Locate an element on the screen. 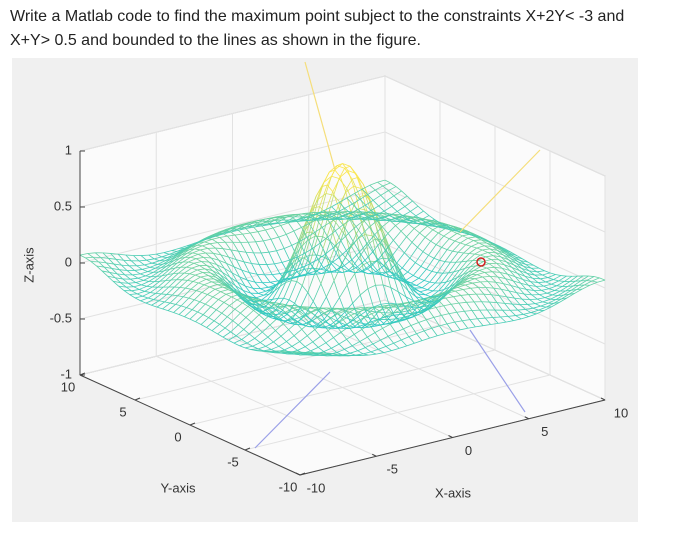 The image size is (700, 535). z-tick-label: -1 is located at coordinates (66, 373).